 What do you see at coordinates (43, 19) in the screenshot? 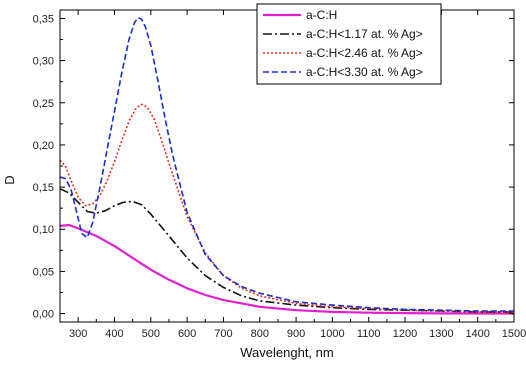
I see `y-tick-label: 0,35` at bounding box center [43, 19].